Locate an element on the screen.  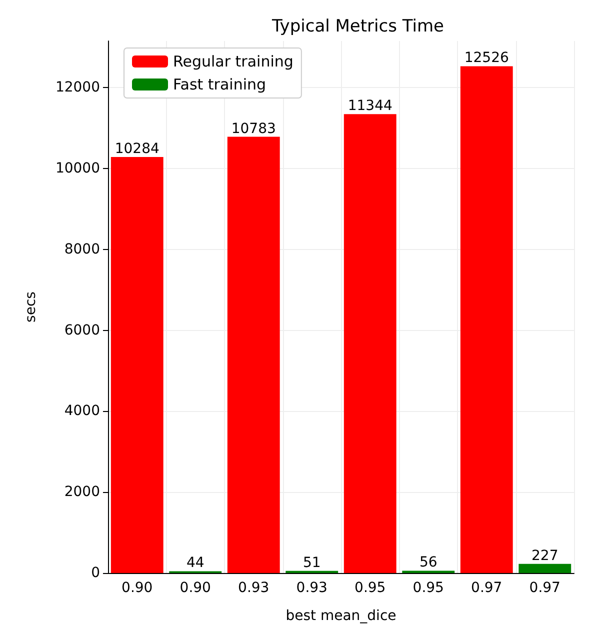
y-tick-label: 10000 is located at coordinates (77, 168).